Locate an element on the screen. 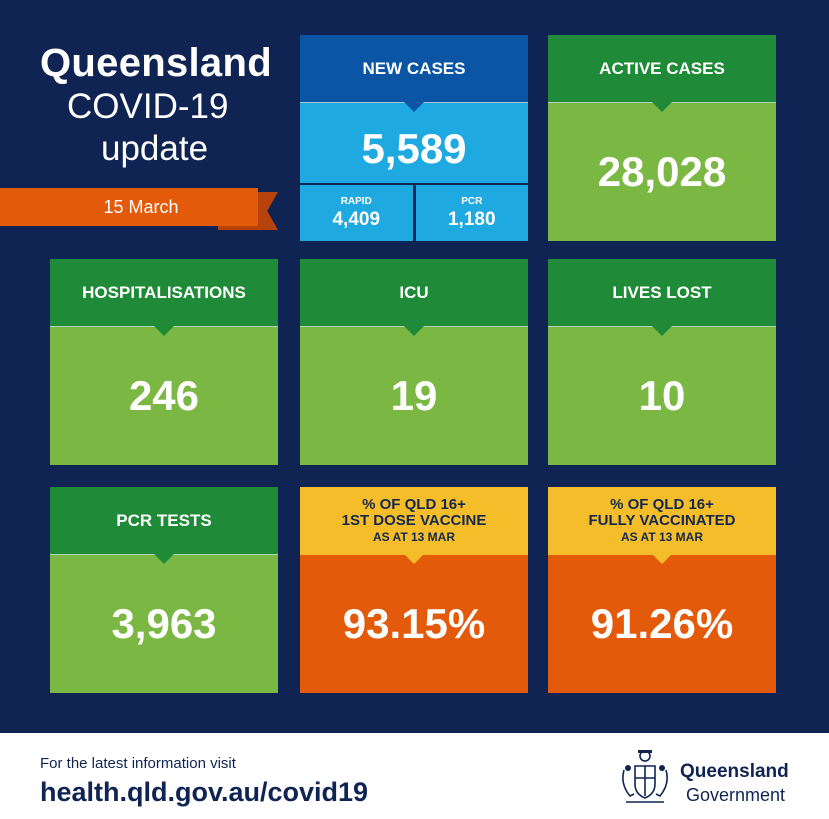  tile-value: 93.15% is located at coordinates (414, 624).